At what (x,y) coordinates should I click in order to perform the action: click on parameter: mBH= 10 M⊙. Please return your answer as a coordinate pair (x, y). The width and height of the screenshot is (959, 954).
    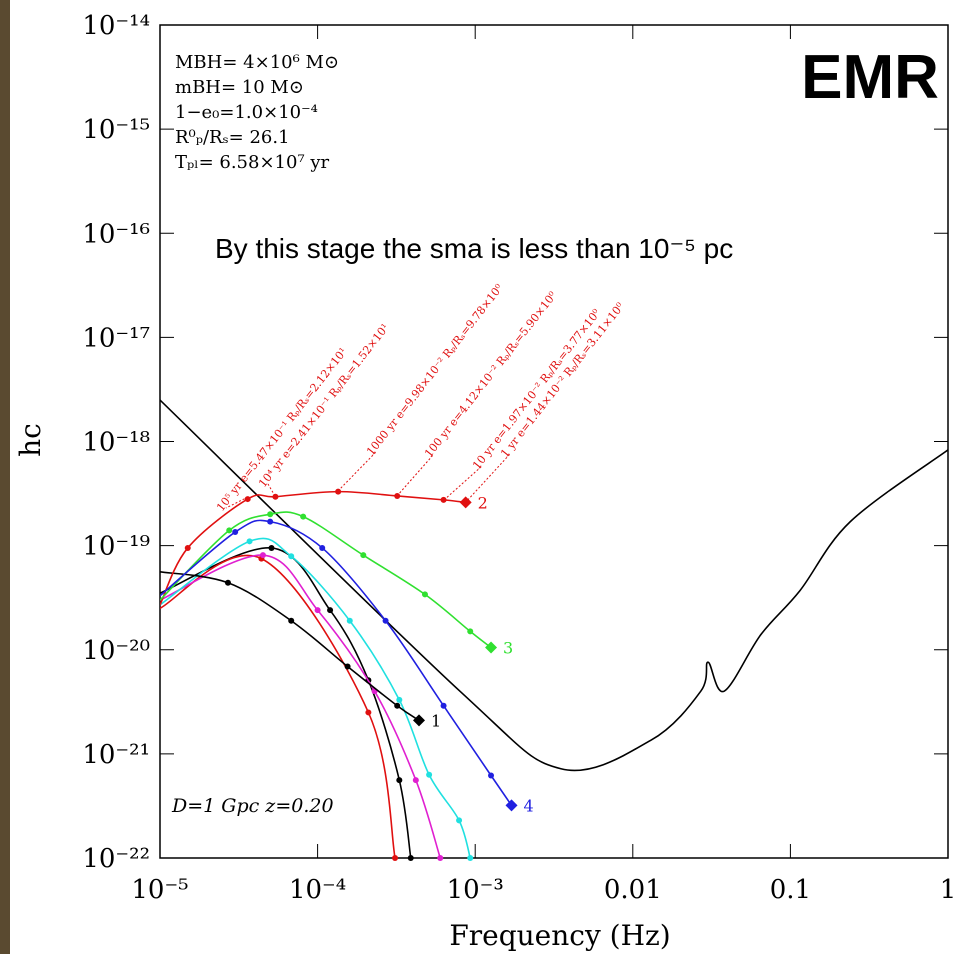
    Looking at the image, I should click on (239, 87).